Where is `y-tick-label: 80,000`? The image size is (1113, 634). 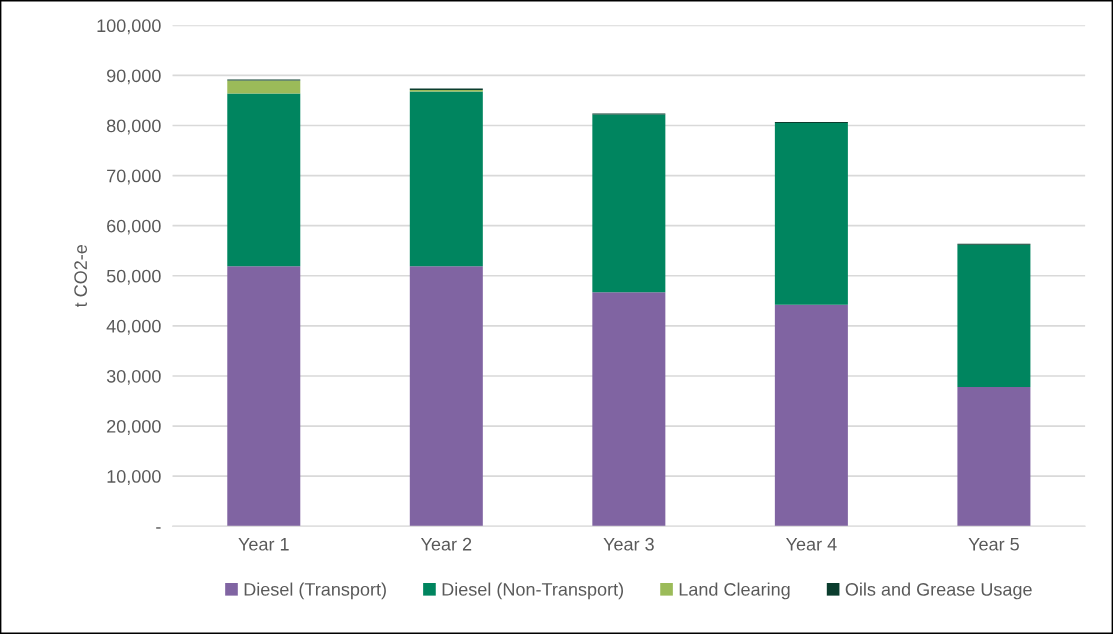
y-tick-label: 80,000 is located at coordinates (133, 127).